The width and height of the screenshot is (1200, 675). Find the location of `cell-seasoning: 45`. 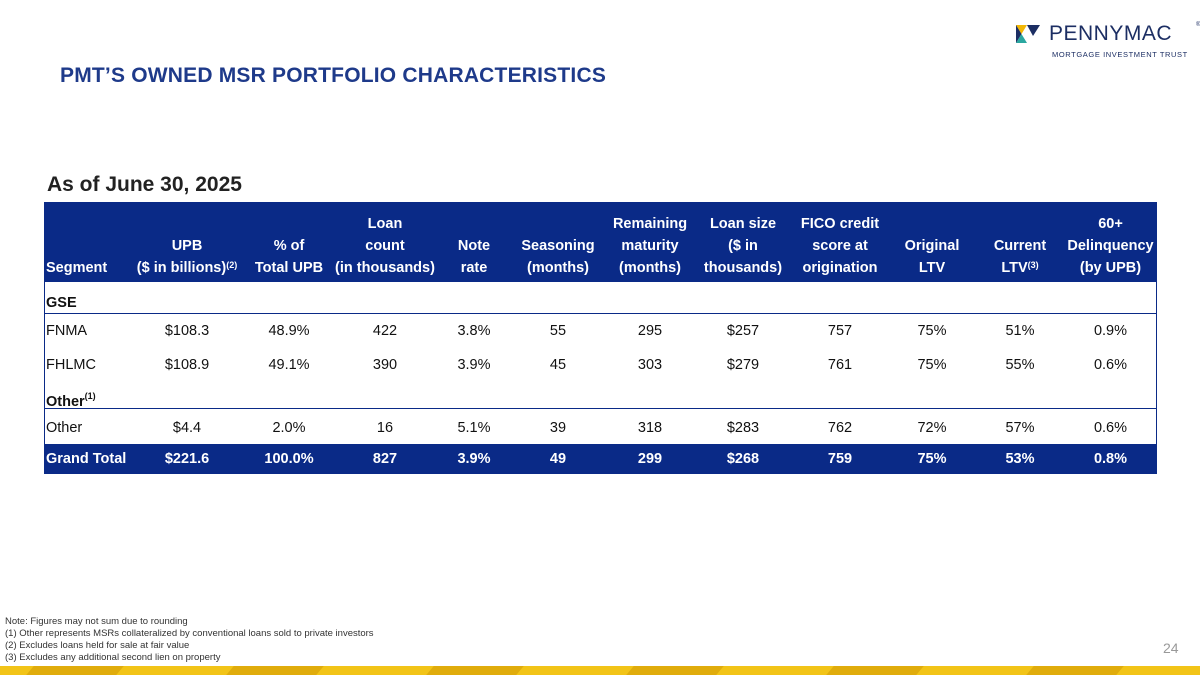

cell-seasoning: 45 is located at coordinates (558, 365).